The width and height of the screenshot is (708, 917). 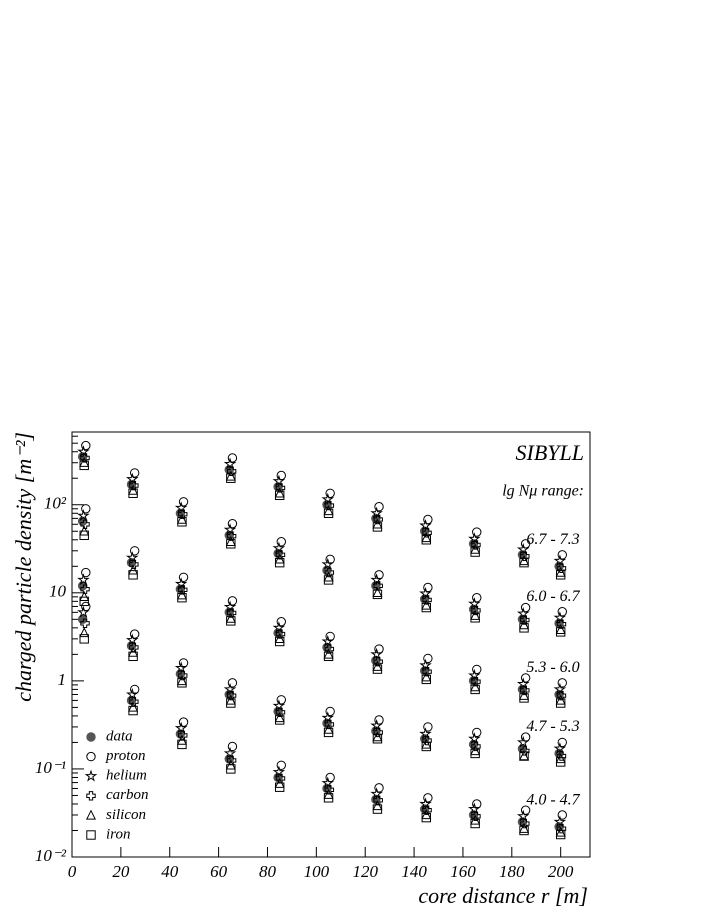 What do you see at coordinates (119, 736) in the screenshot?
I see `legend-label: data` at bounding box center [119, 736].